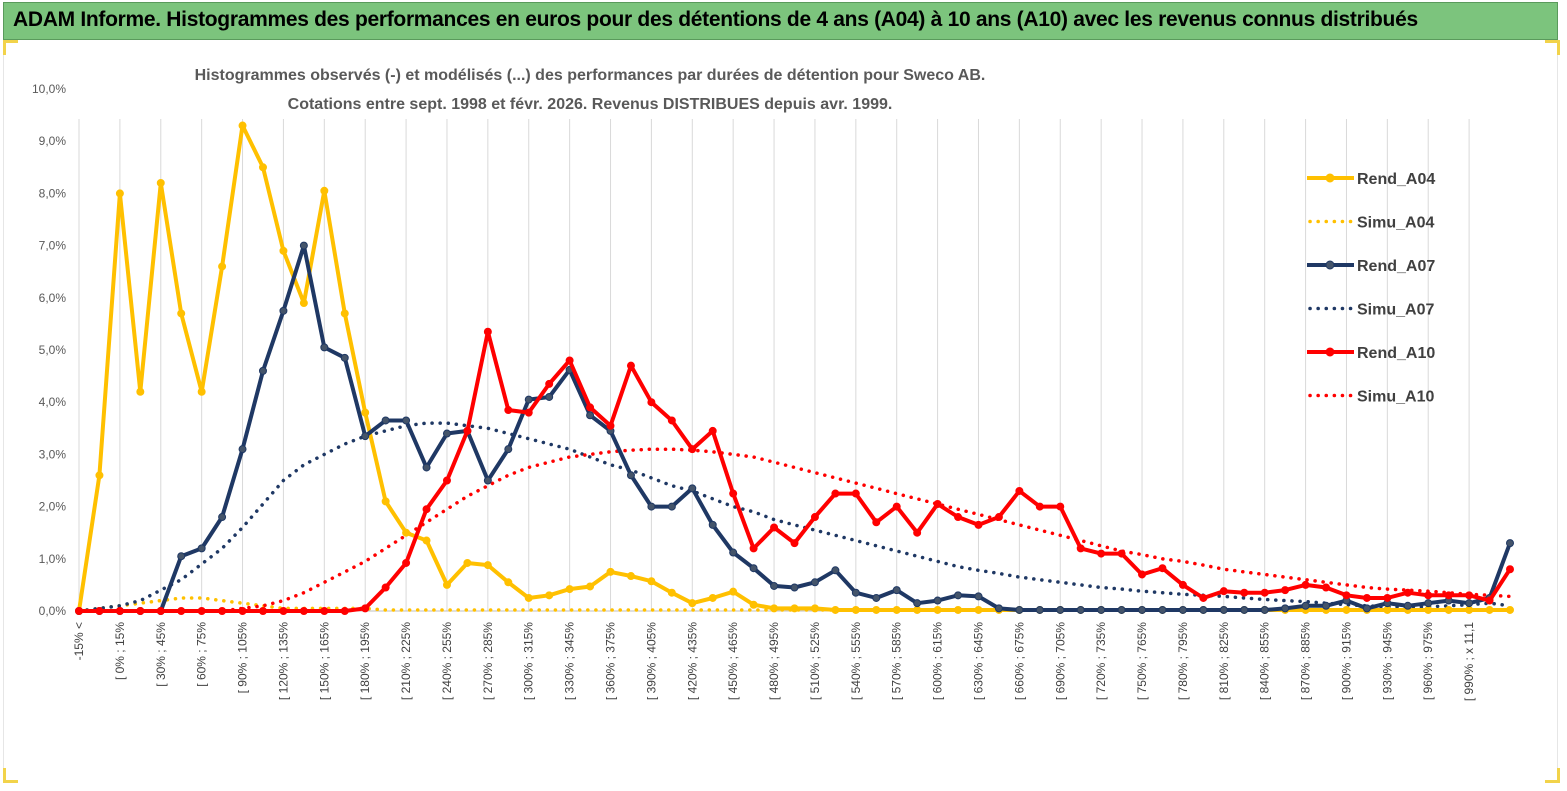 This screenshot has width=1567, height=791. I want to click on y-tick-label: 1,0%, so click(53, 559).